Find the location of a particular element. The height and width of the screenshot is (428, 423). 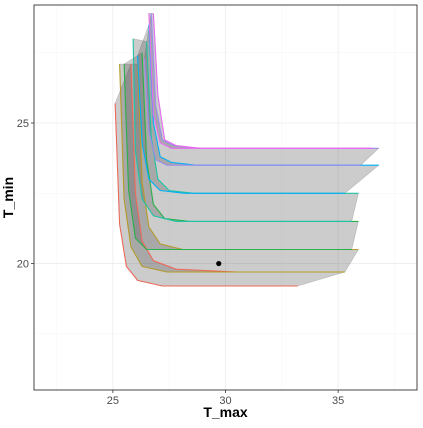

x-axis-title: T_max is located at coordinates (225, 412).